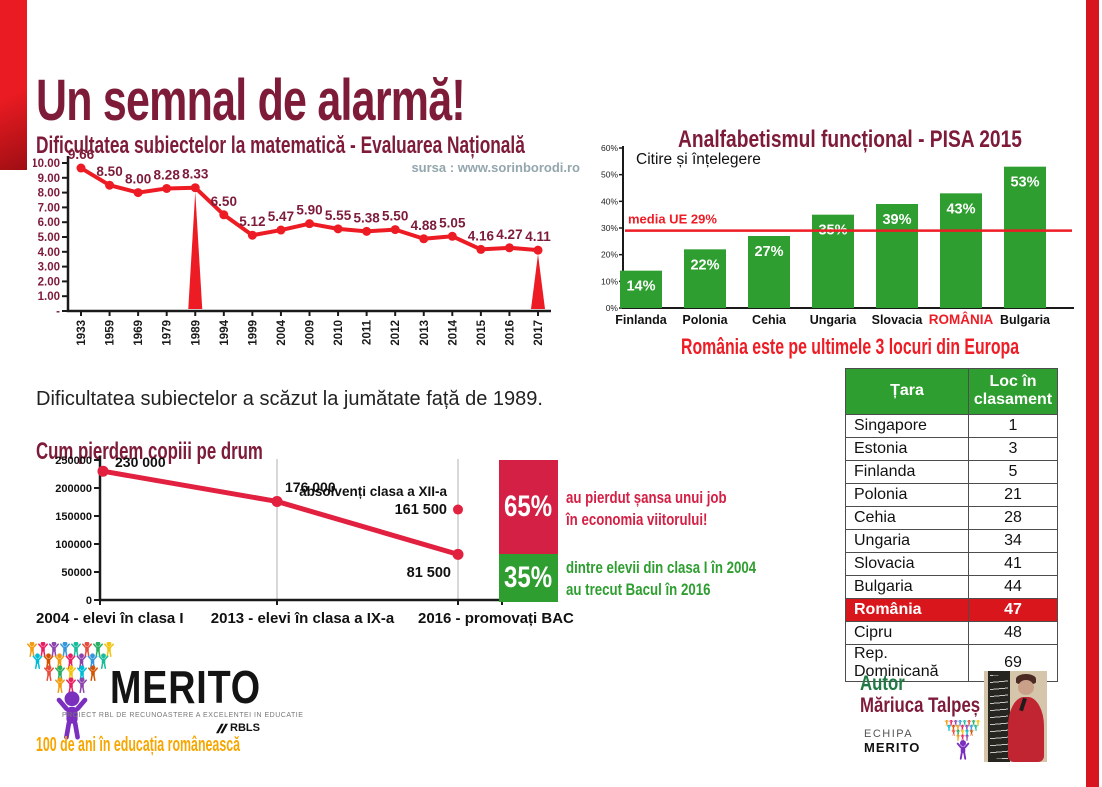  What do you see at coordinates (49, 238) in the screenshot?
I see `svg-text: 5.00` at bounding box center [49, 238].